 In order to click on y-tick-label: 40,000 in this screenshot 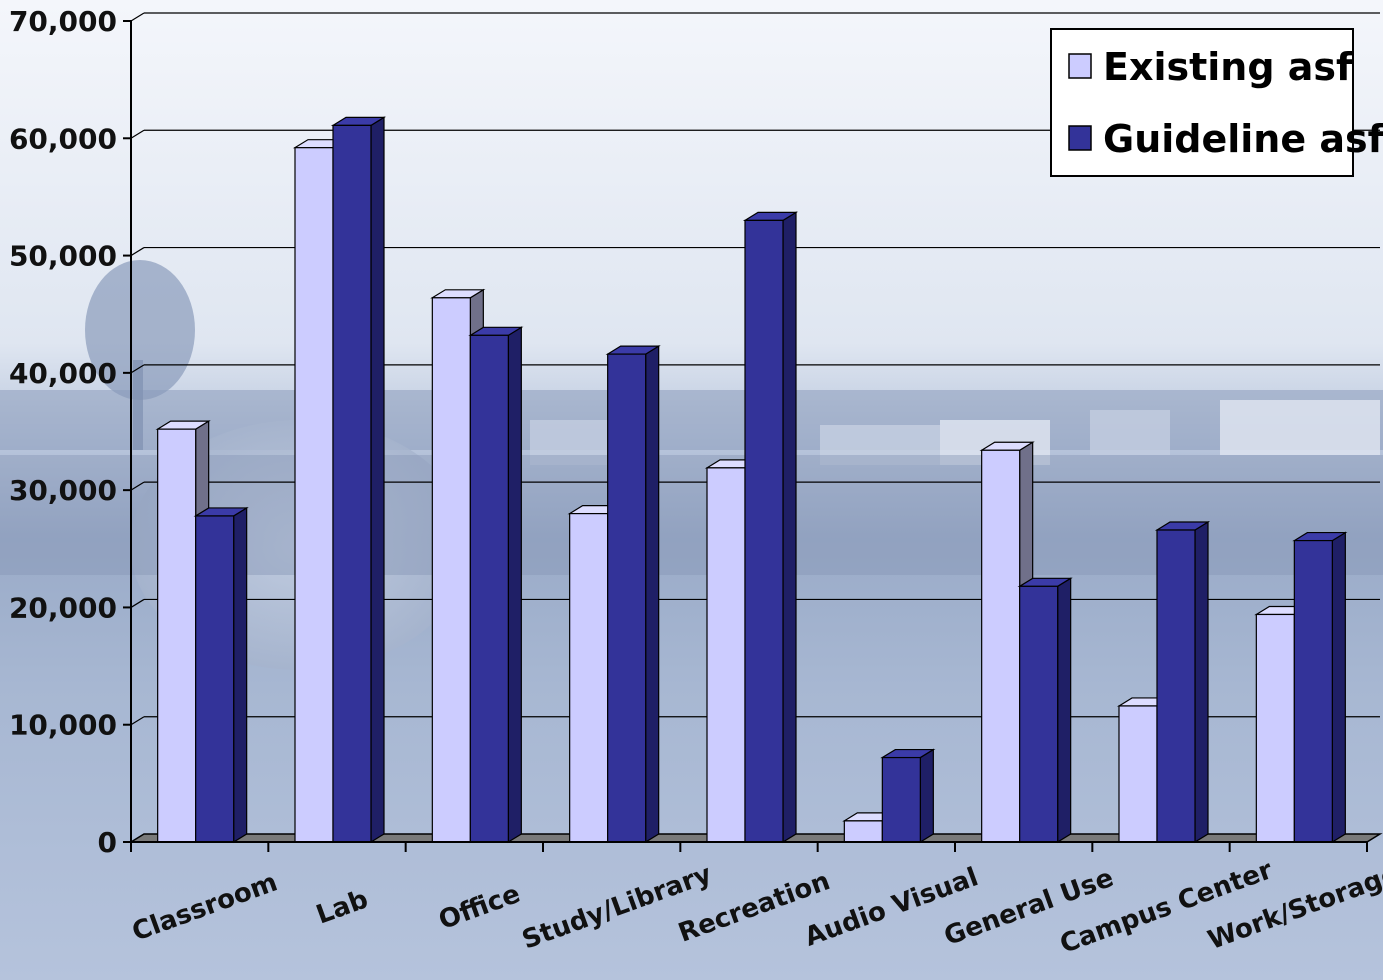, I will do `click(63, 373)`.